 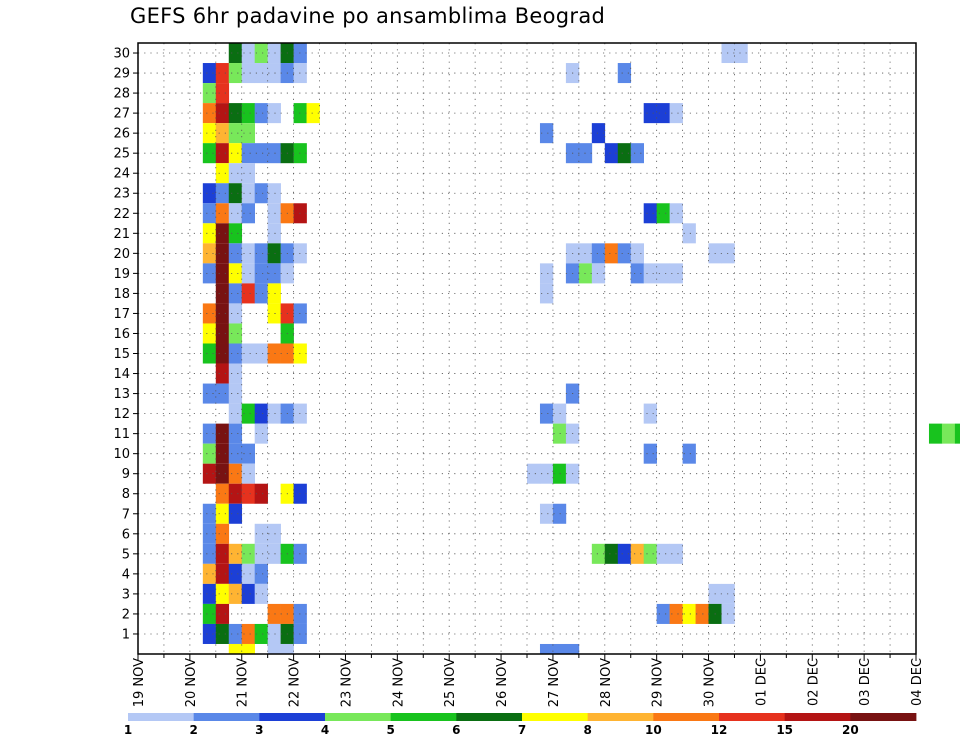 I want to click on y-tick-label: 17, so click(x=121, y=314).